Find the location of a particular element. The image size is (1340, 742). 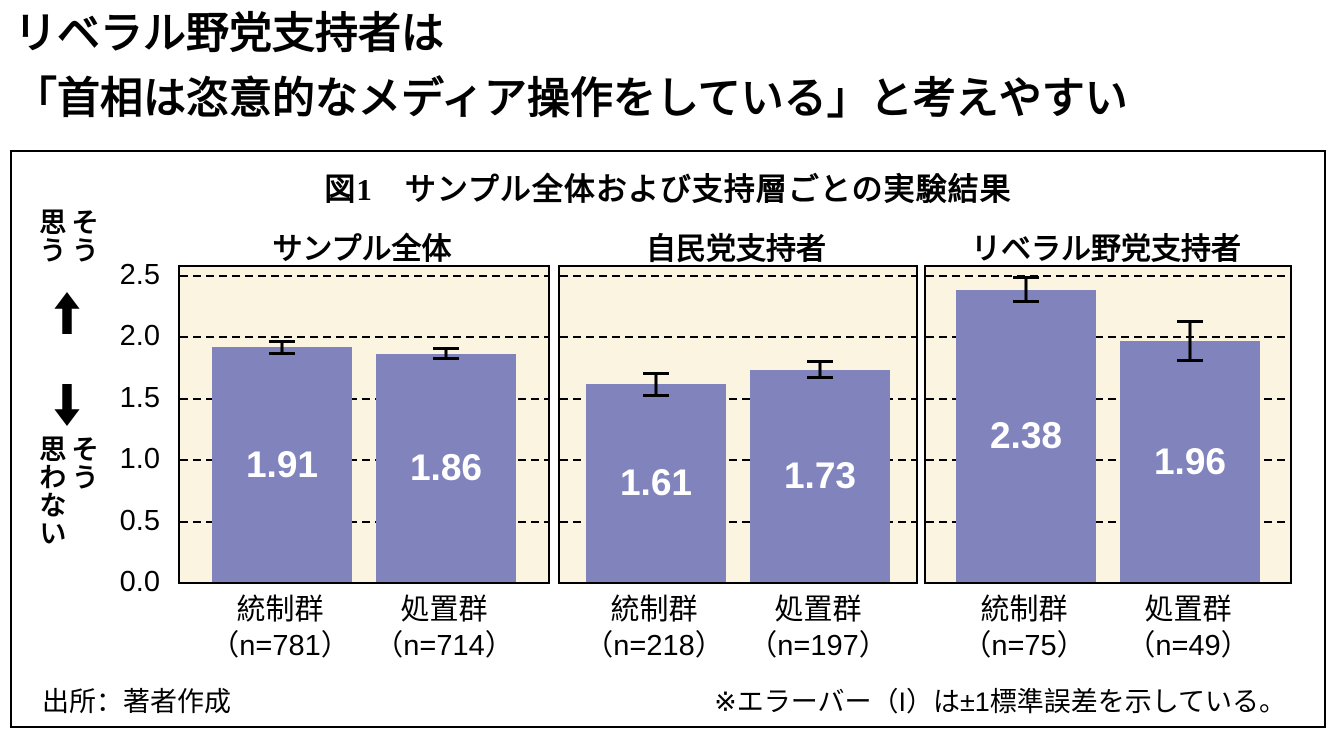

bar-value-label: 1.61 is located at coordinates (655, 483).